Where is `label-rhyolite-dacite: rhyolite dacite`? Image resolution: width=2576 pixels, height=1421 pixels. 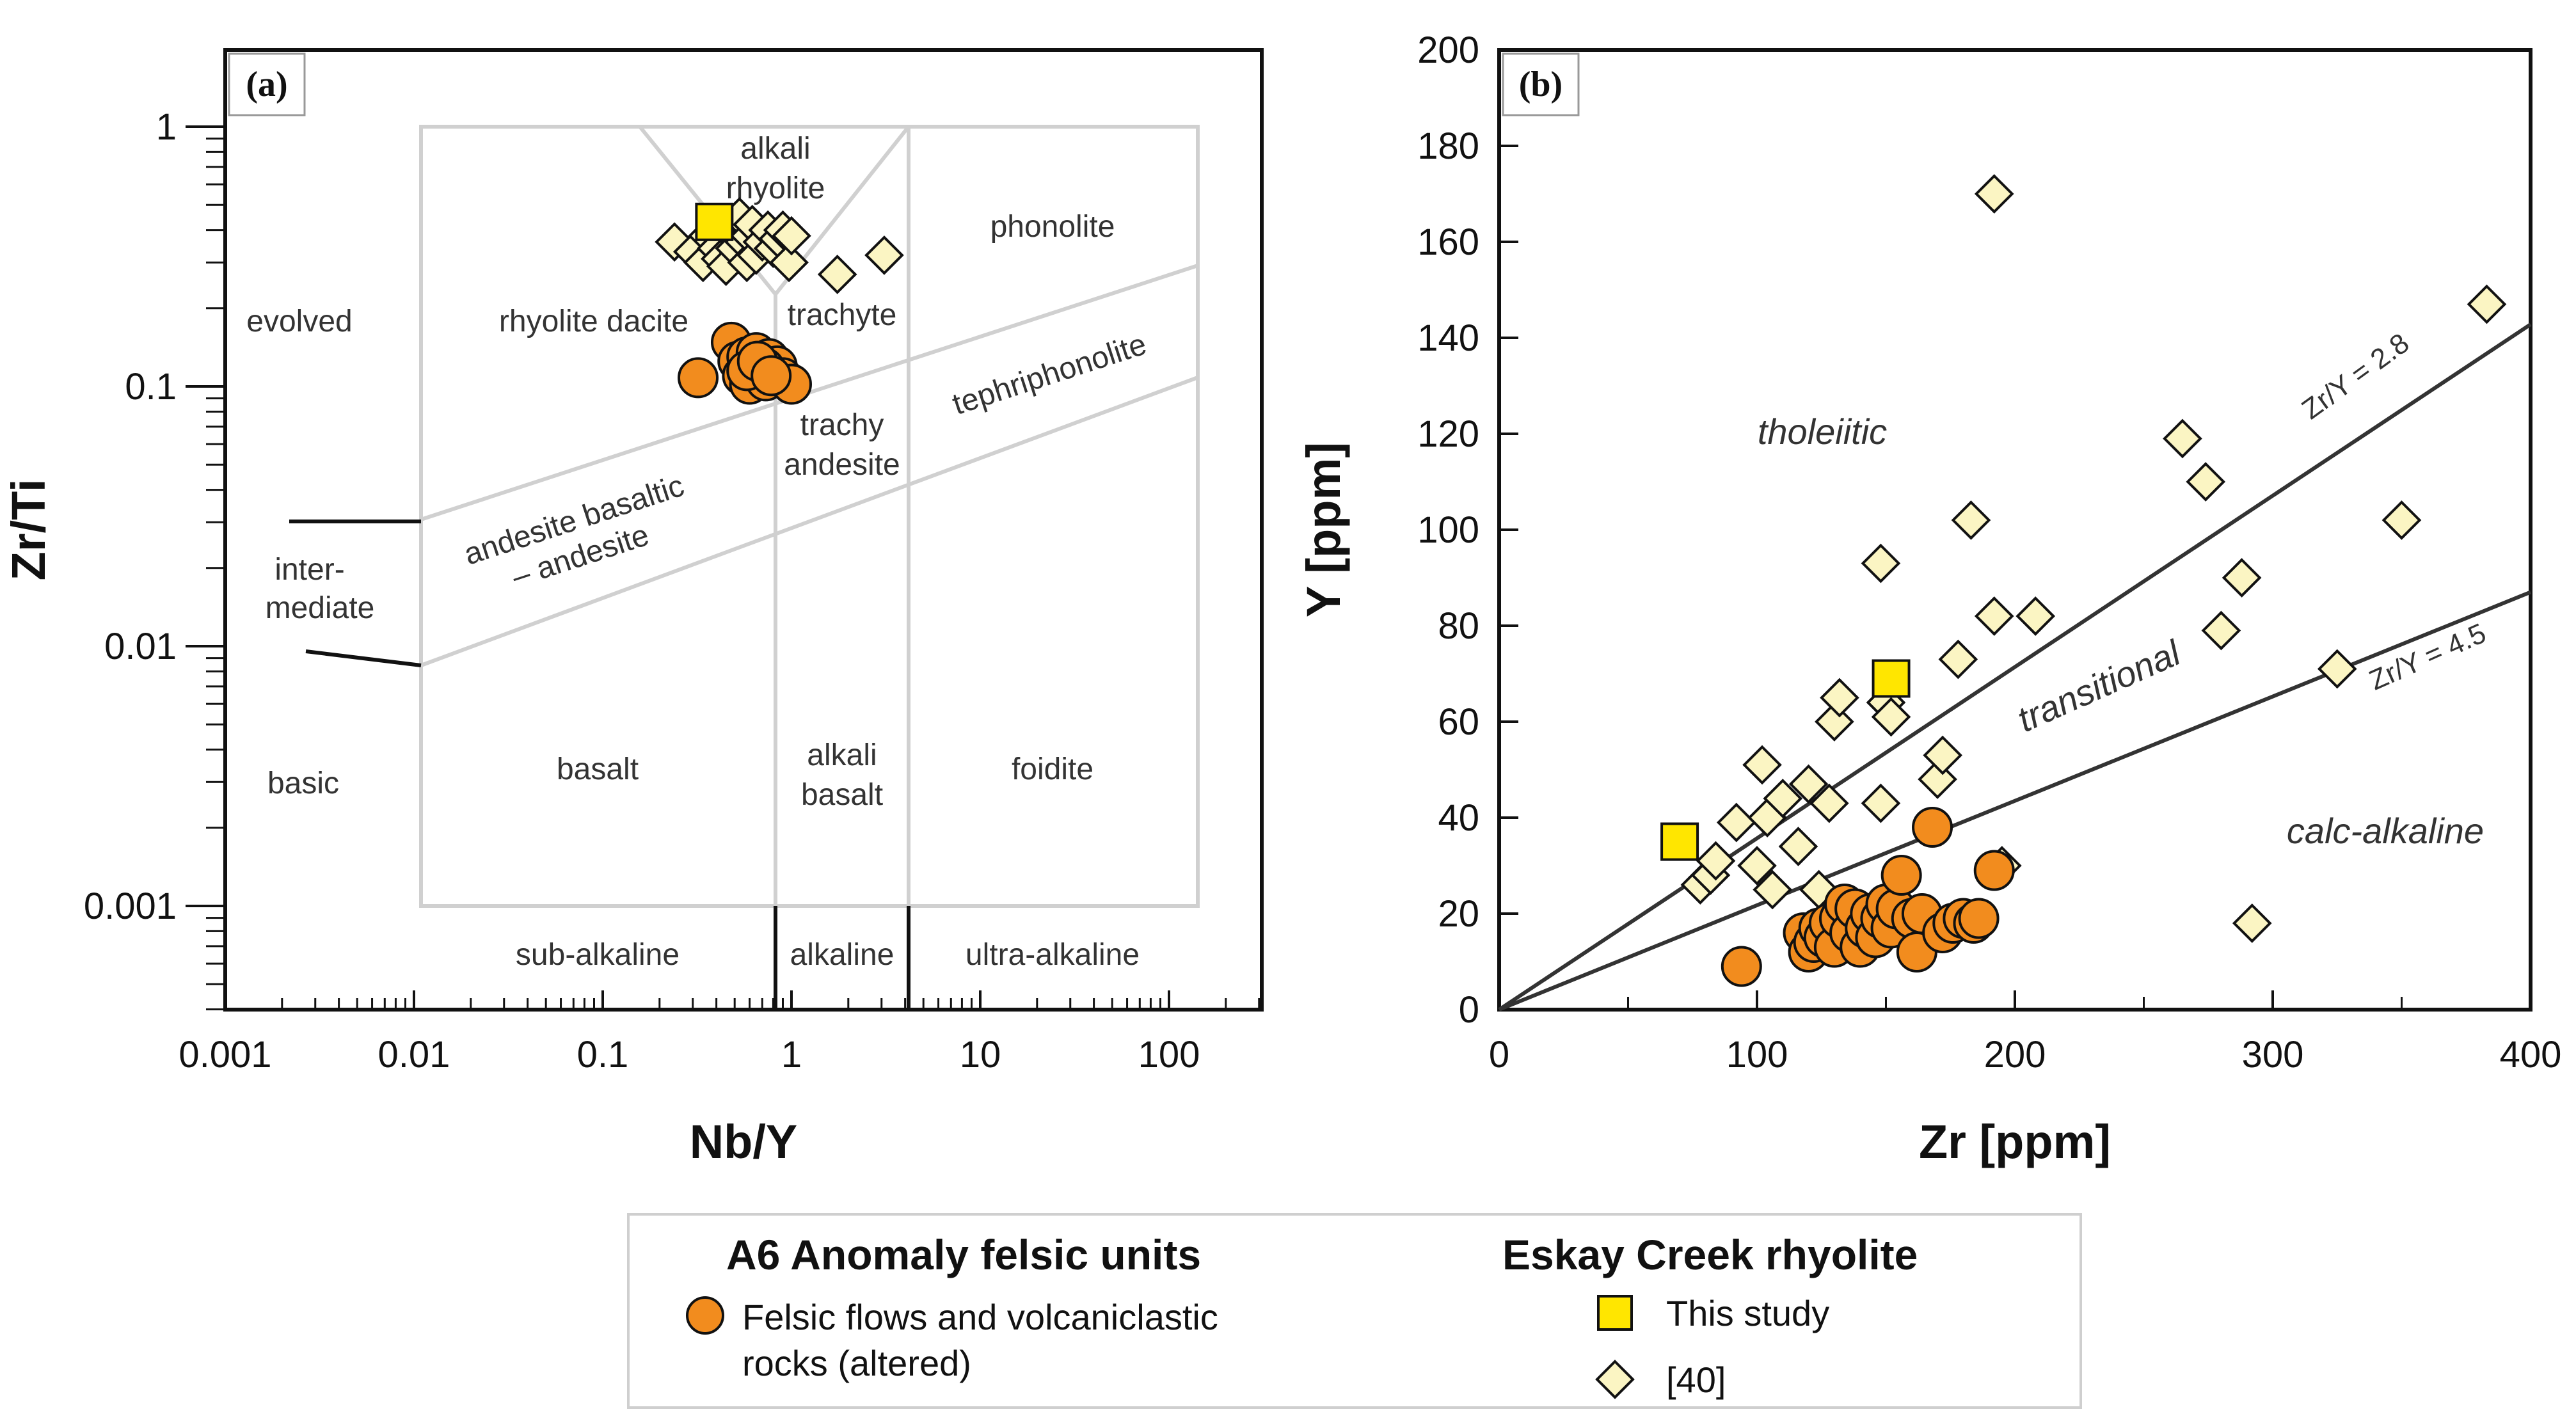
label-rhyolite-dacite: rhyolite dacite is located at coordinates (593, 321).